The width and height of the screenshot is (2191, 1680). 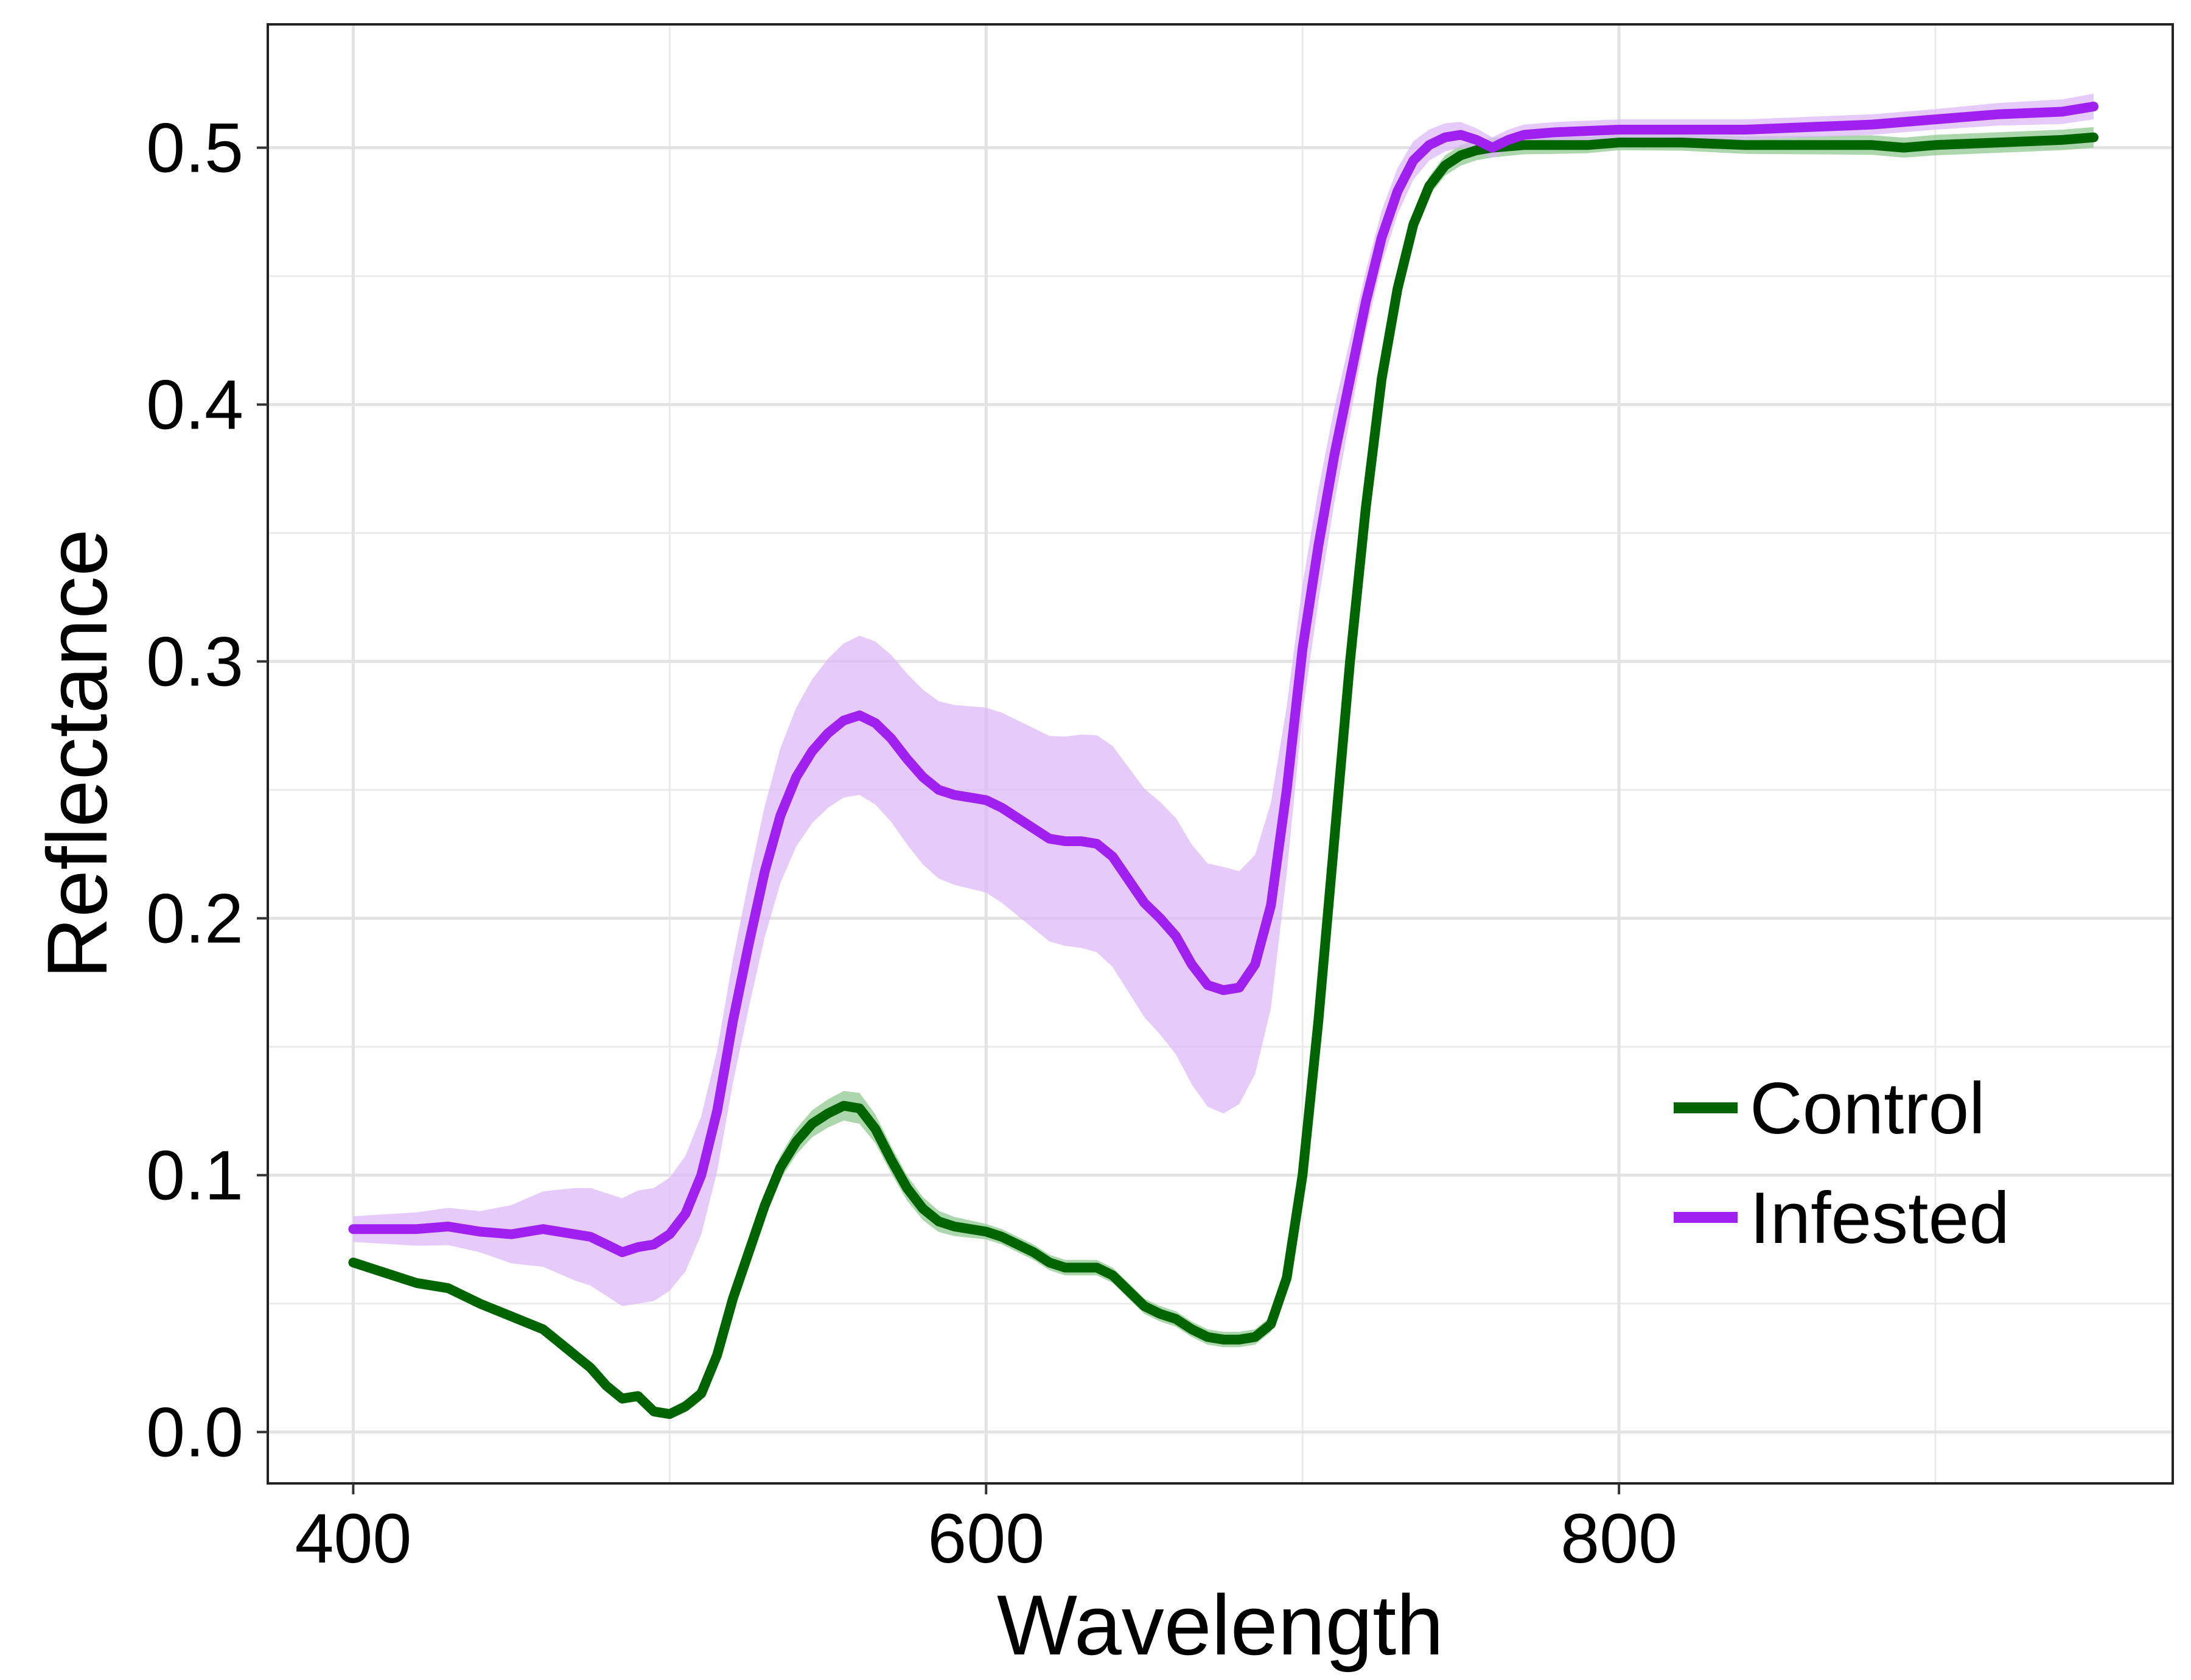 What do you see at coordinates (1842, 1163) in the screenshot?
I see `legend: Control Infested` at bounding box center [1842, 1163].